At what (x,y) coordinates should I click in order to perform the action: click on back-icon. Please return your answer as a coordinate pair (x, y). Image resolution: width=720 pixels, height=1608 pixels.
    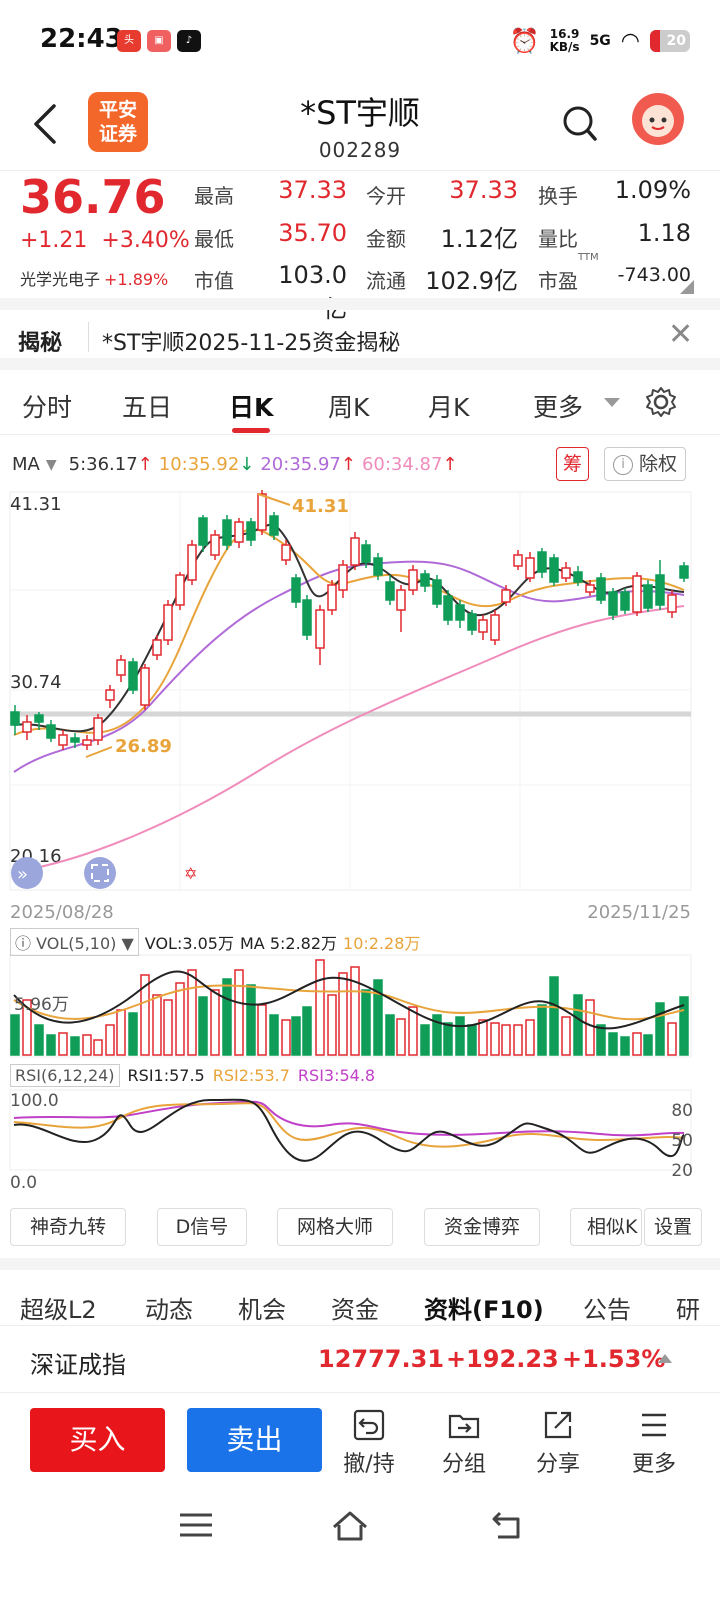
    Looking at the image, I should click on (45, 124).